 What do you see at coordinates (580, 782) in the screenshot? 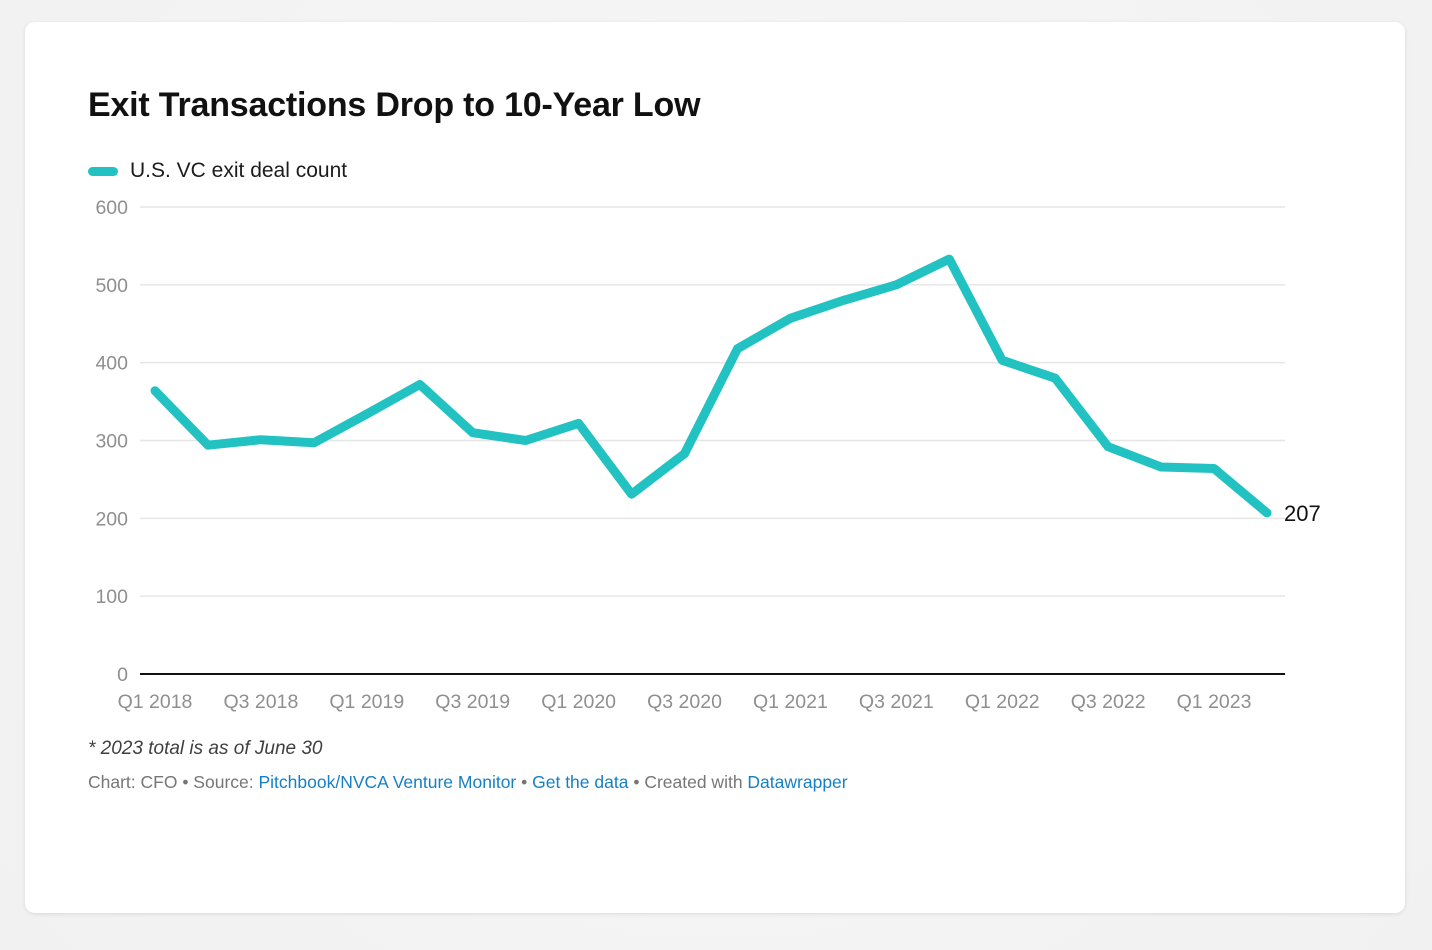
I see `attribution-link: Get the data` at bounding box center [580, 782].